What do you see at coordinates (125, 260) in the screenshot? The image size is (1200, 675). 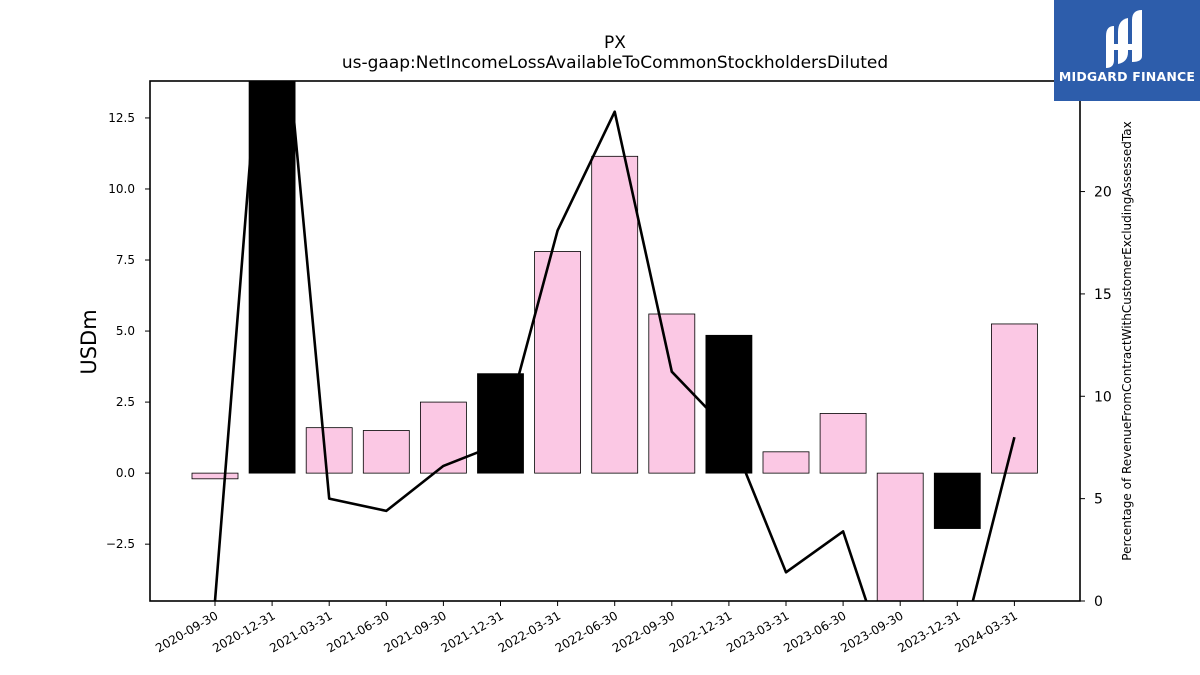 I see `y-tick-label: 7.5` at bounding box center [125, 260].